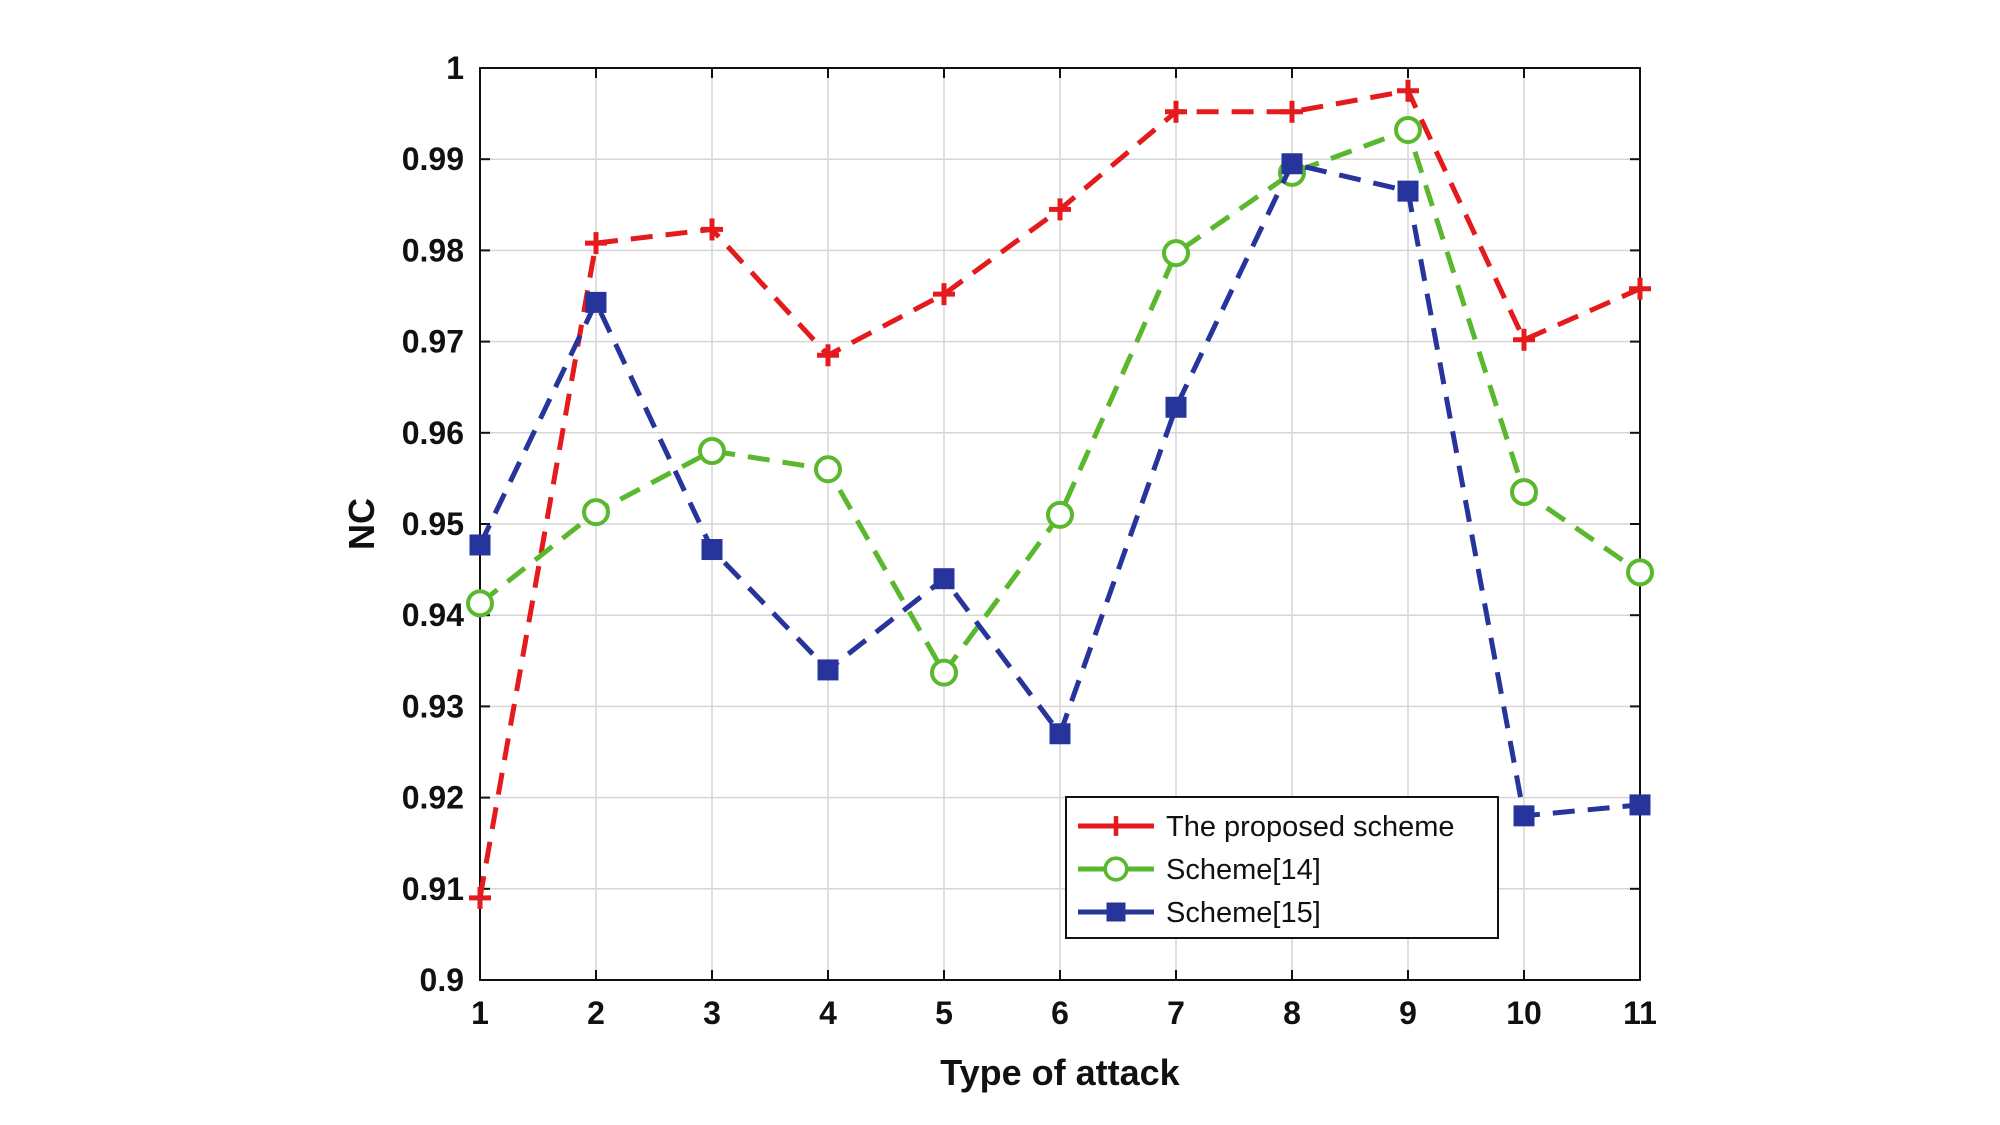 This screenshot has height=1125, width=2000. Describe the element at coordinates (1243, 913) in the screenshot. I see `legend-label: Scheme[15]` at that location.